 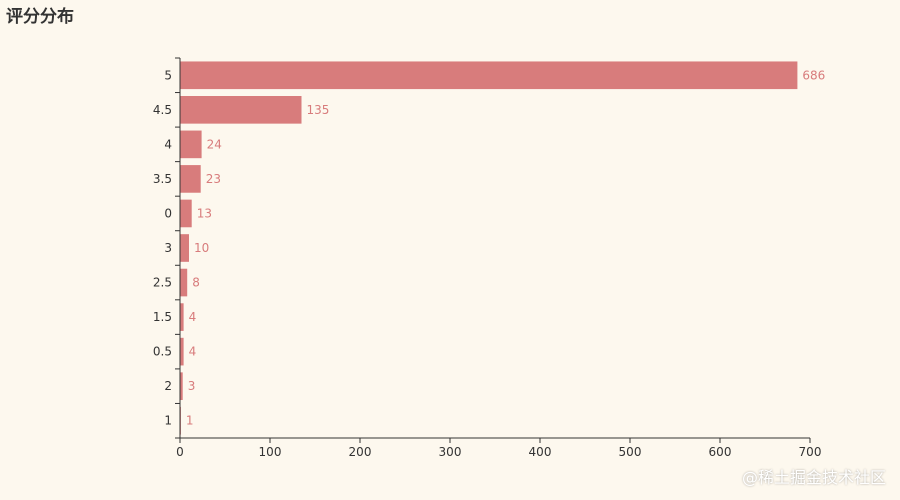 I want to click on y-tick-label-0: 0, so click(x=168, y=213).